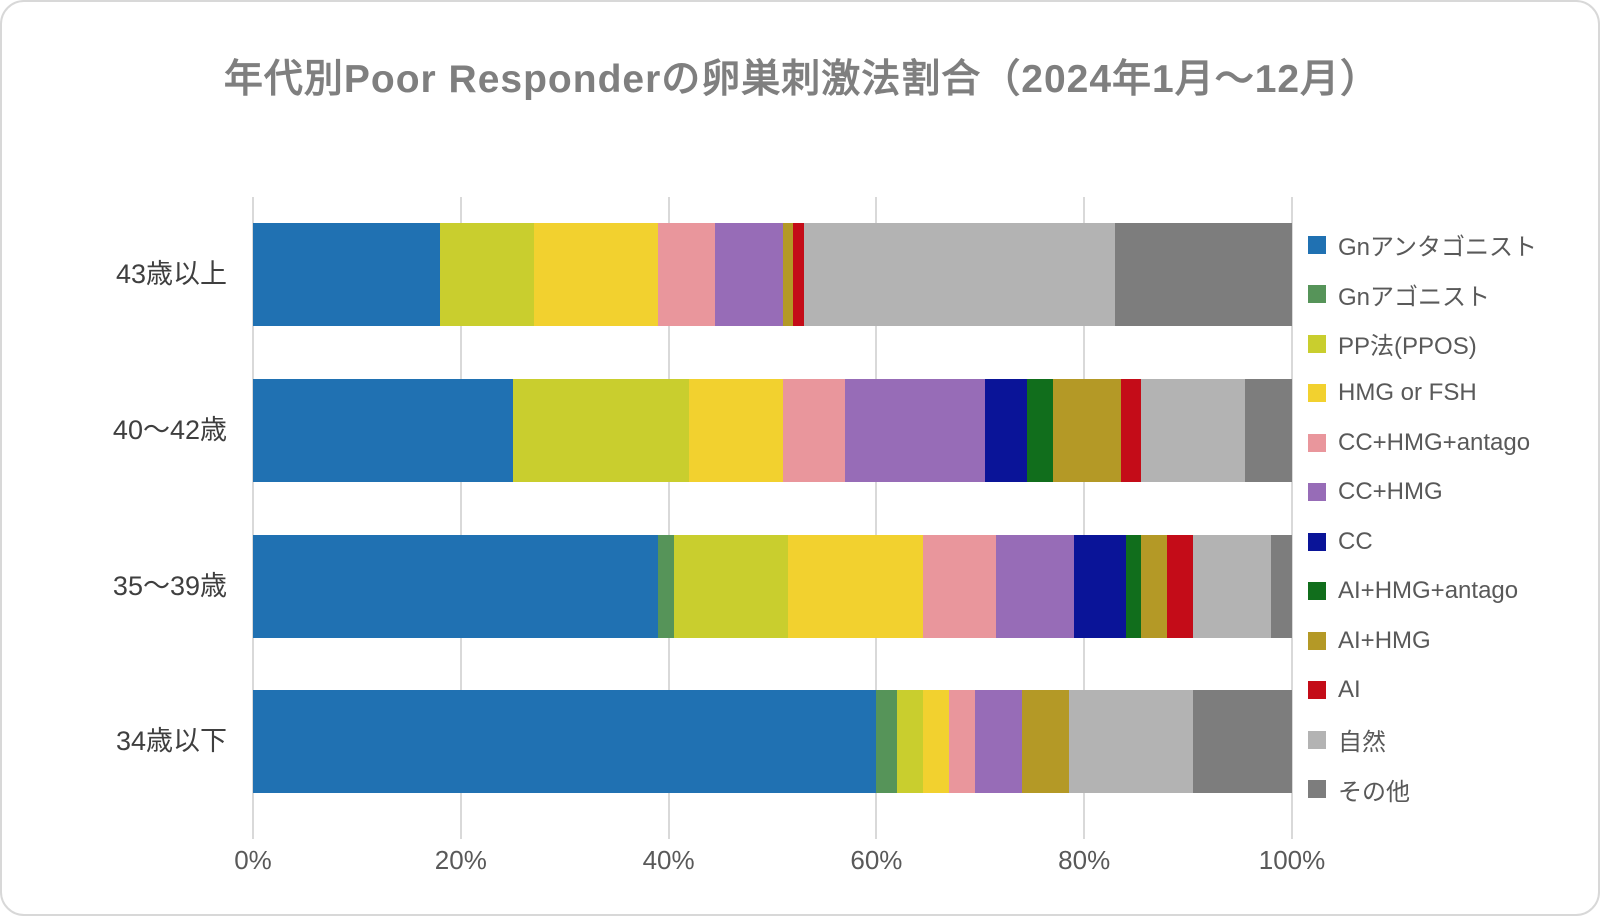  I want to click on legend-label: その他, so click(1374, 792).